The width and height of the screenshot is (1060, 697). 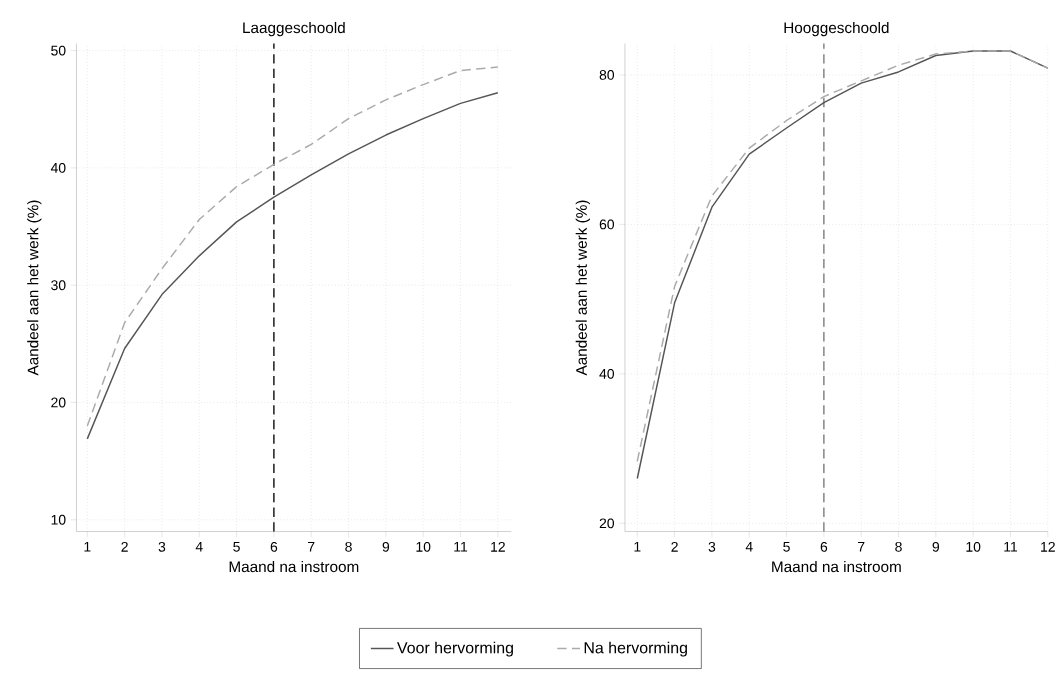 I want to click on y-tick-label: 30, so click(x=58, y=285).